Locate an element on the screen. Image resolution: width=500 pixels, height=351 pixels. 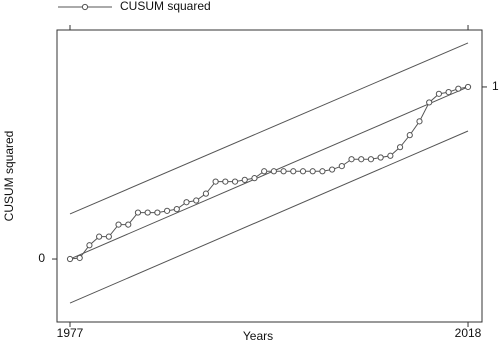
legend-marker is located at coordinates (85, 7).